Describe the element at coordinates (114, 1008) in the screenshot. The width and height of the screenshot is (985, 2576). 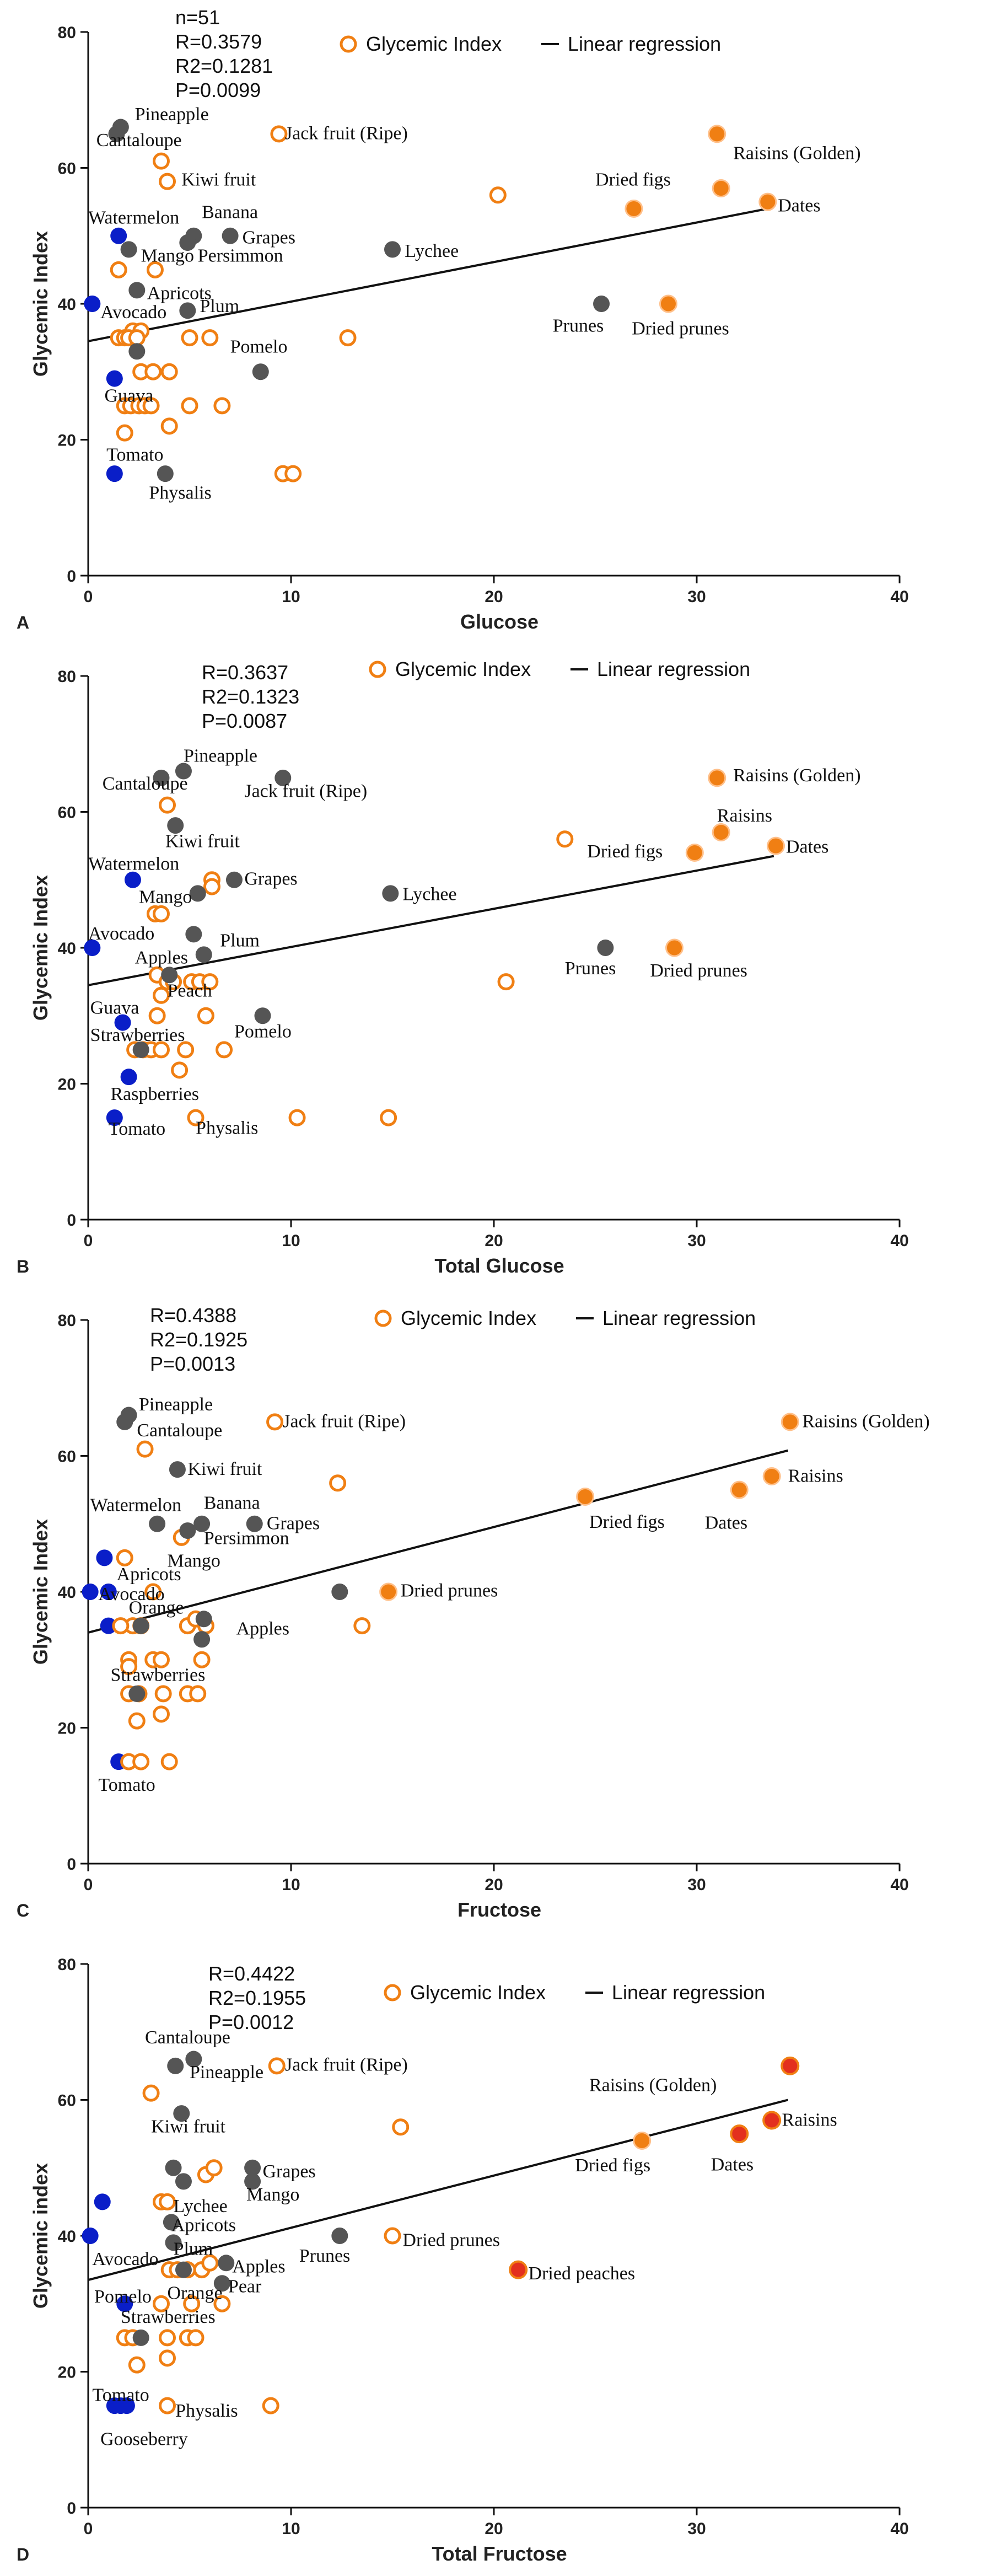
I see `point-annotation: Guava` at that location.